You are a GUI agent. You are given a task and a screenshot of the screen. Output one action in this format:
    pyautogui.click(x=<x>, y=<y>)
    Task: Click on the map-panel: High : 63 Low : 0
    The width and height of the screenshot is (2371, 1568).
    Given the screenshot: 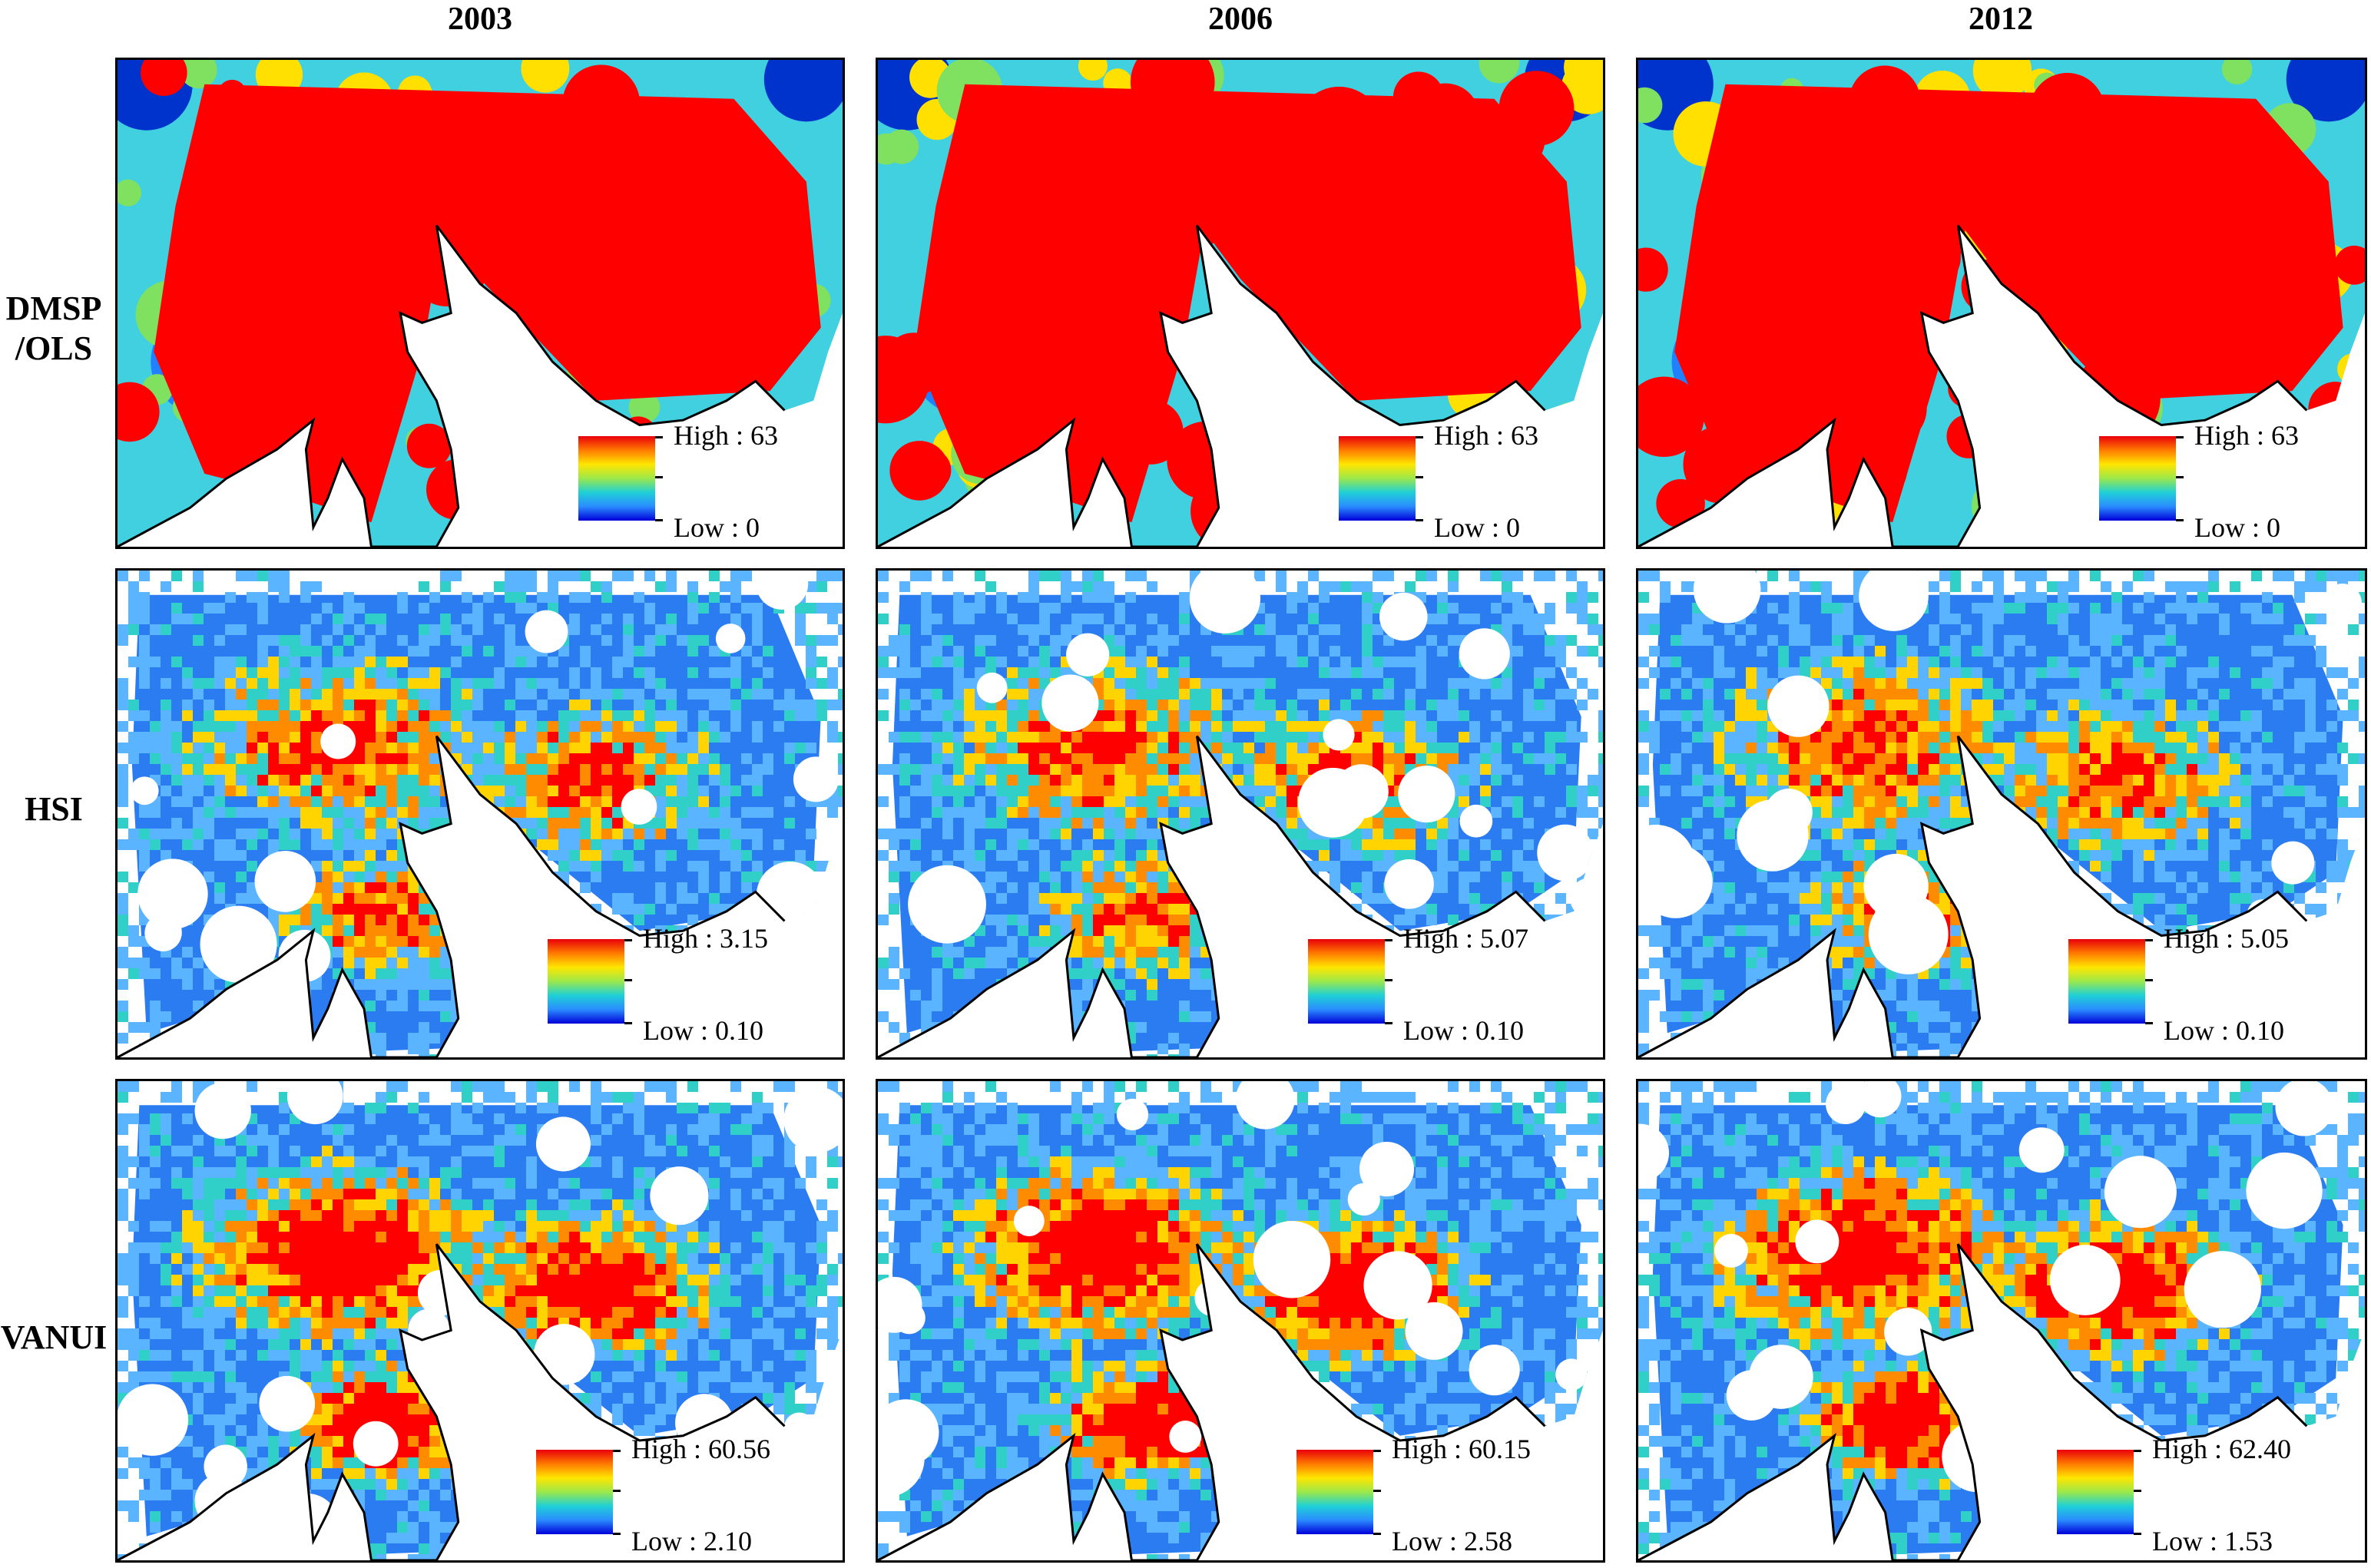 What is the action you would take?
    pyautogui.click(x=1240, y=303)
    